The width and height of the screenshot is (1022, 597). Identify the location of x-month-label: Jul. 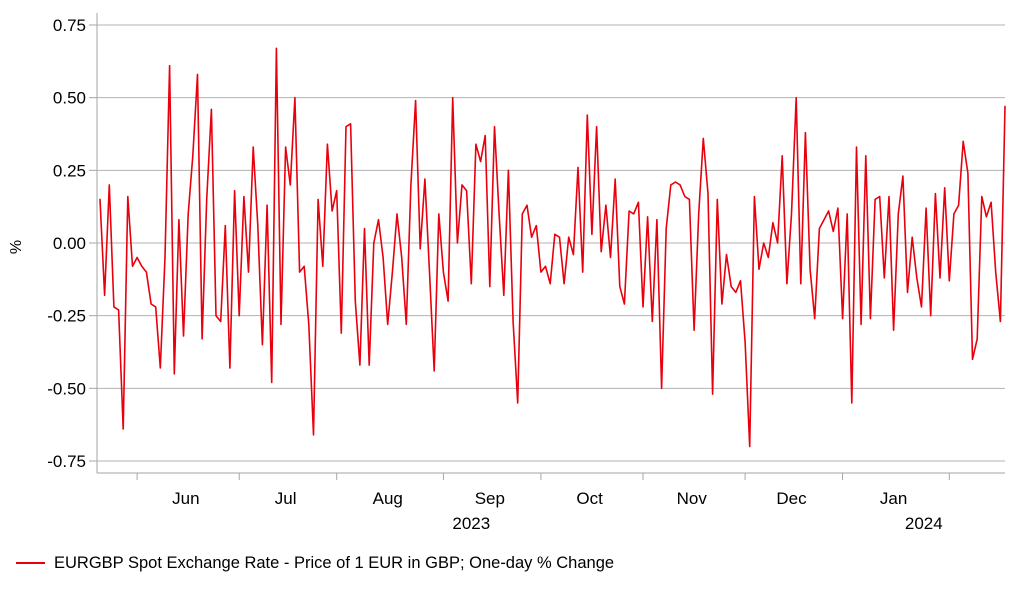
(286, 498).